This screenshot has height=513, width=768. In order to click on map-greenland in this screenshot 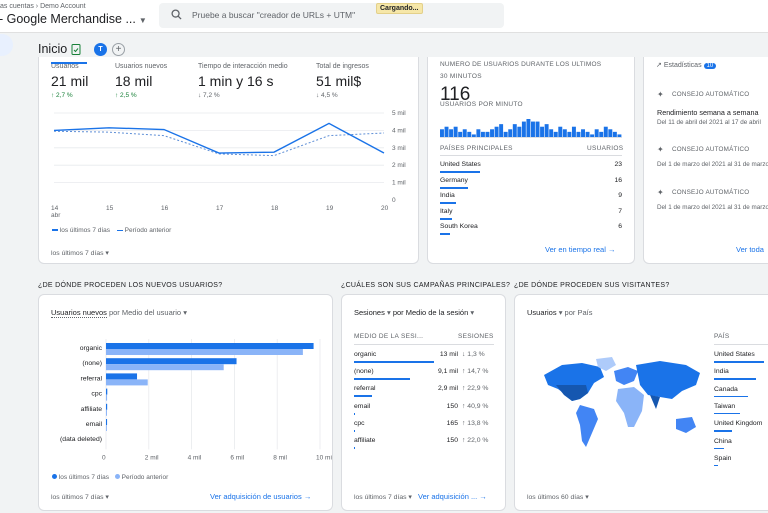, I will do `click(606, 364)`.